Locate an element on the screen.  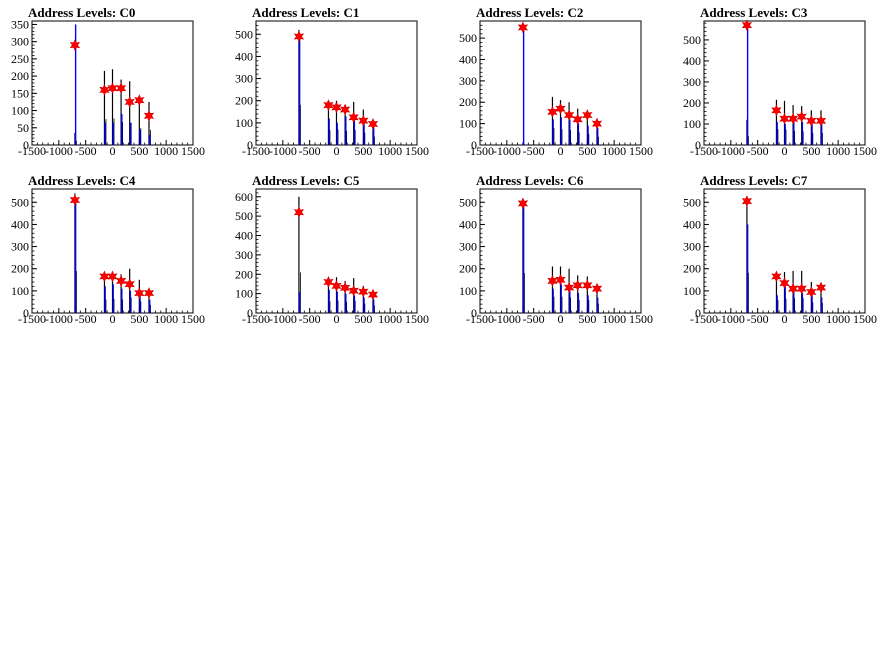
panel-title: Address Levels: C1 is located at coordinates (306, 12).